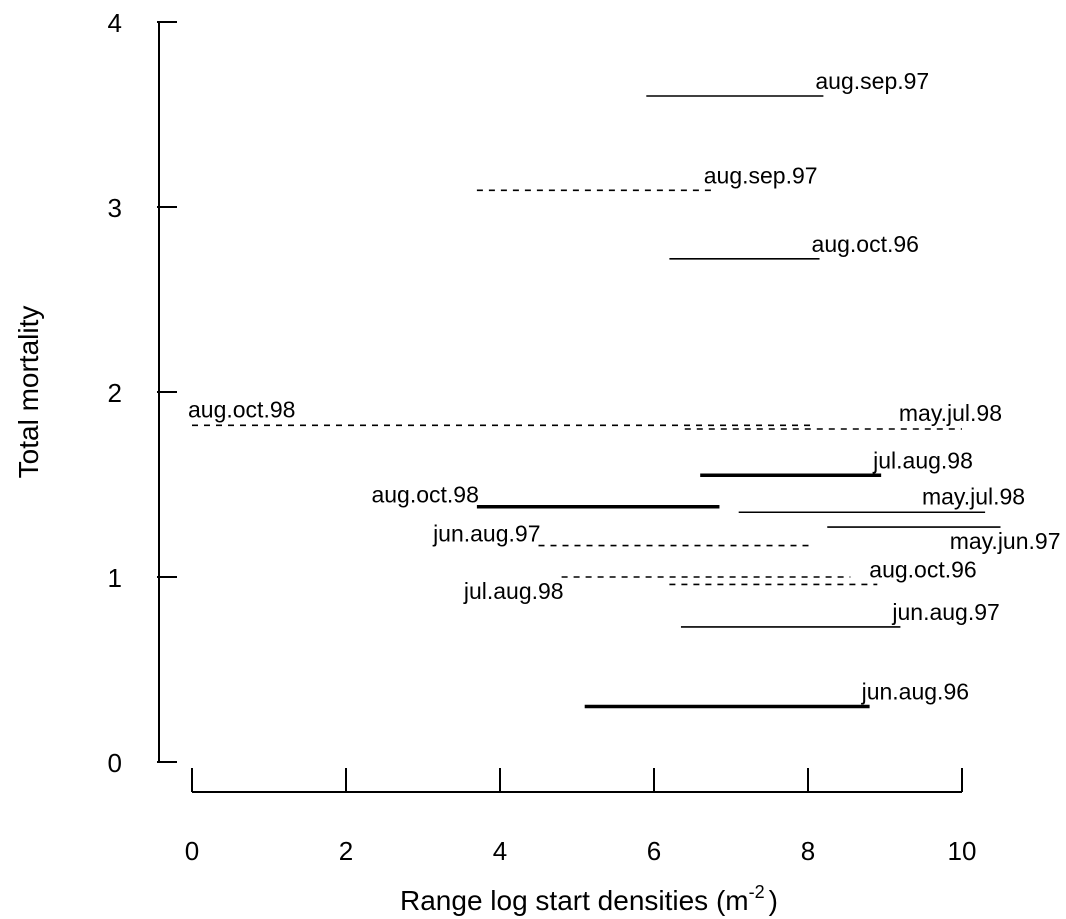 The width and height of the screenshot is (1066, 919). Describe the element at coordinates (500, 851) in the screenshot. I see `x-tick-label: 4` at that location.